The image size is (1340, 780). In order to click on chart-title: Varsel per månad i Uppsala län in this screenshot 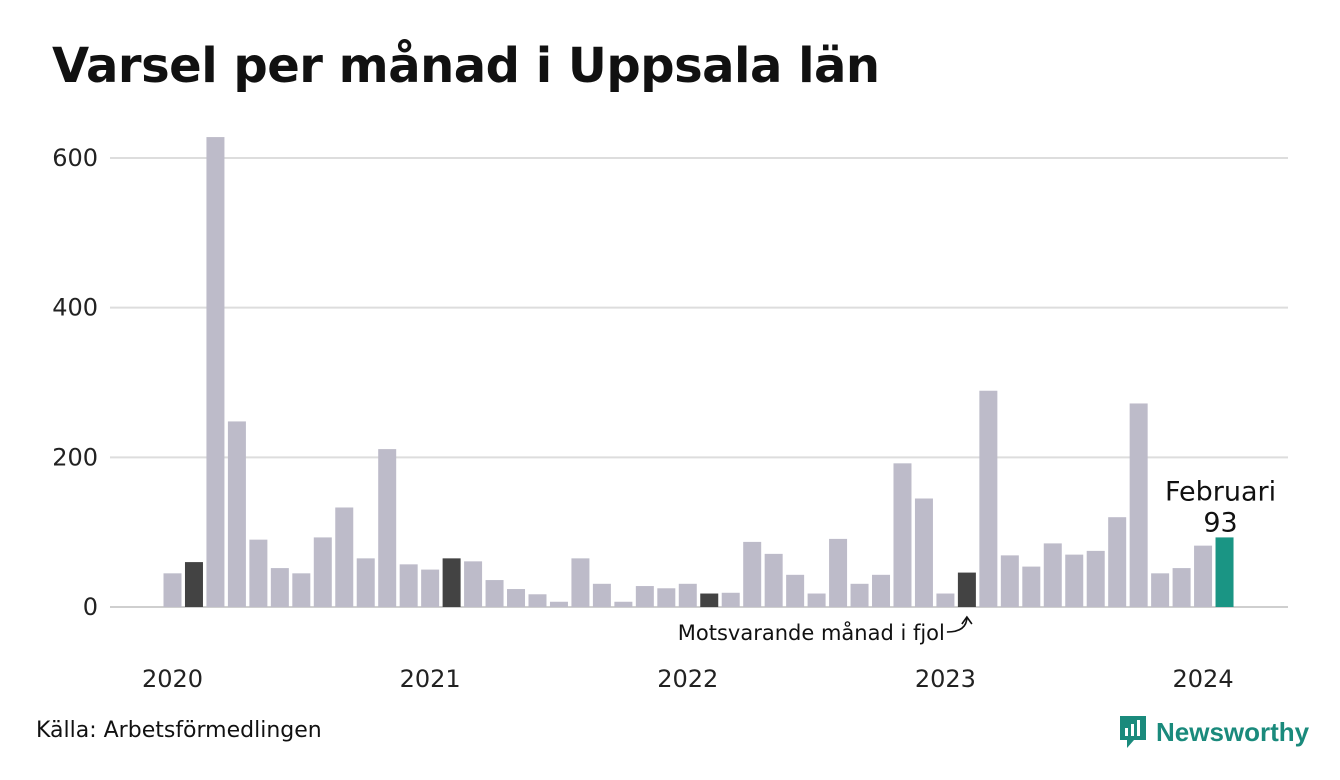, I will do `click(466, 66)`.